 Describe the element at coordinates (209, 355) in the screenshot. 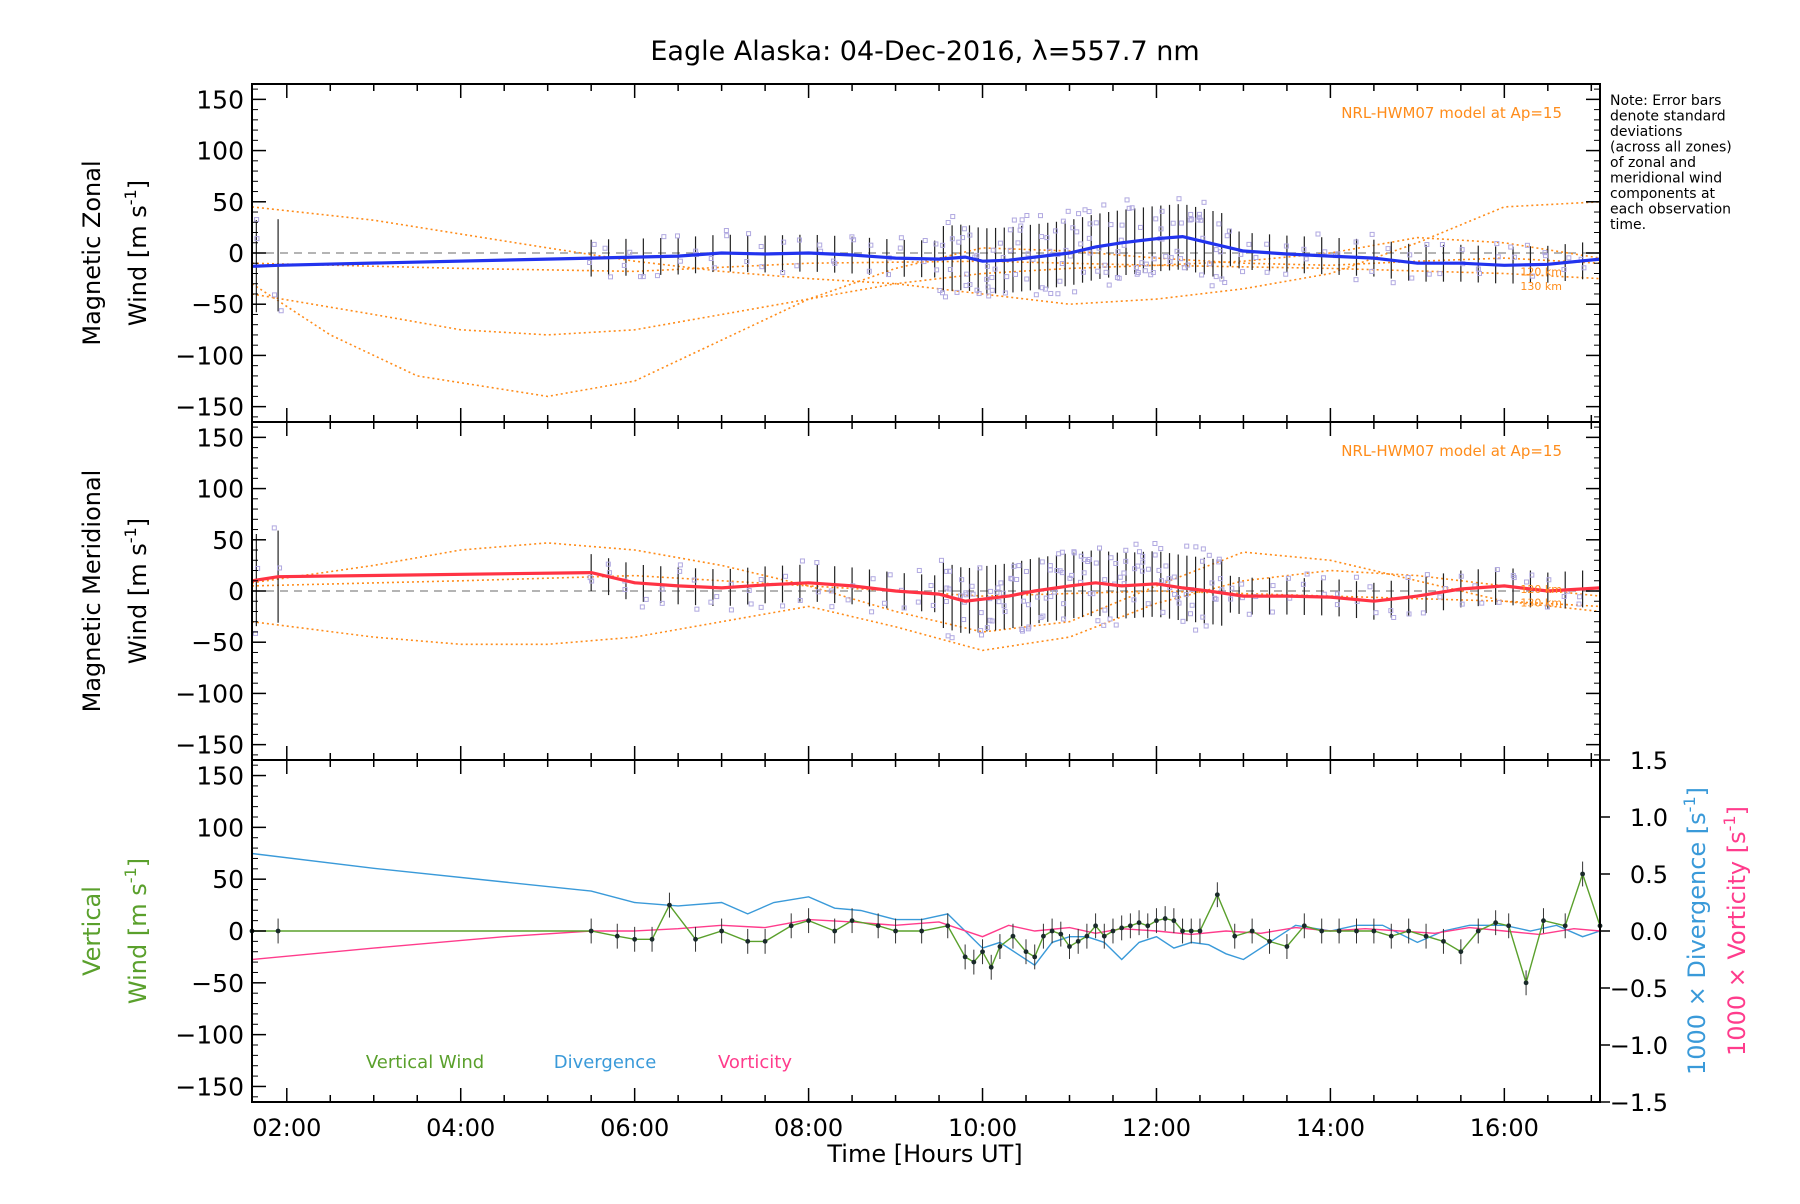

I see `y-tick-label: −100` at that location.